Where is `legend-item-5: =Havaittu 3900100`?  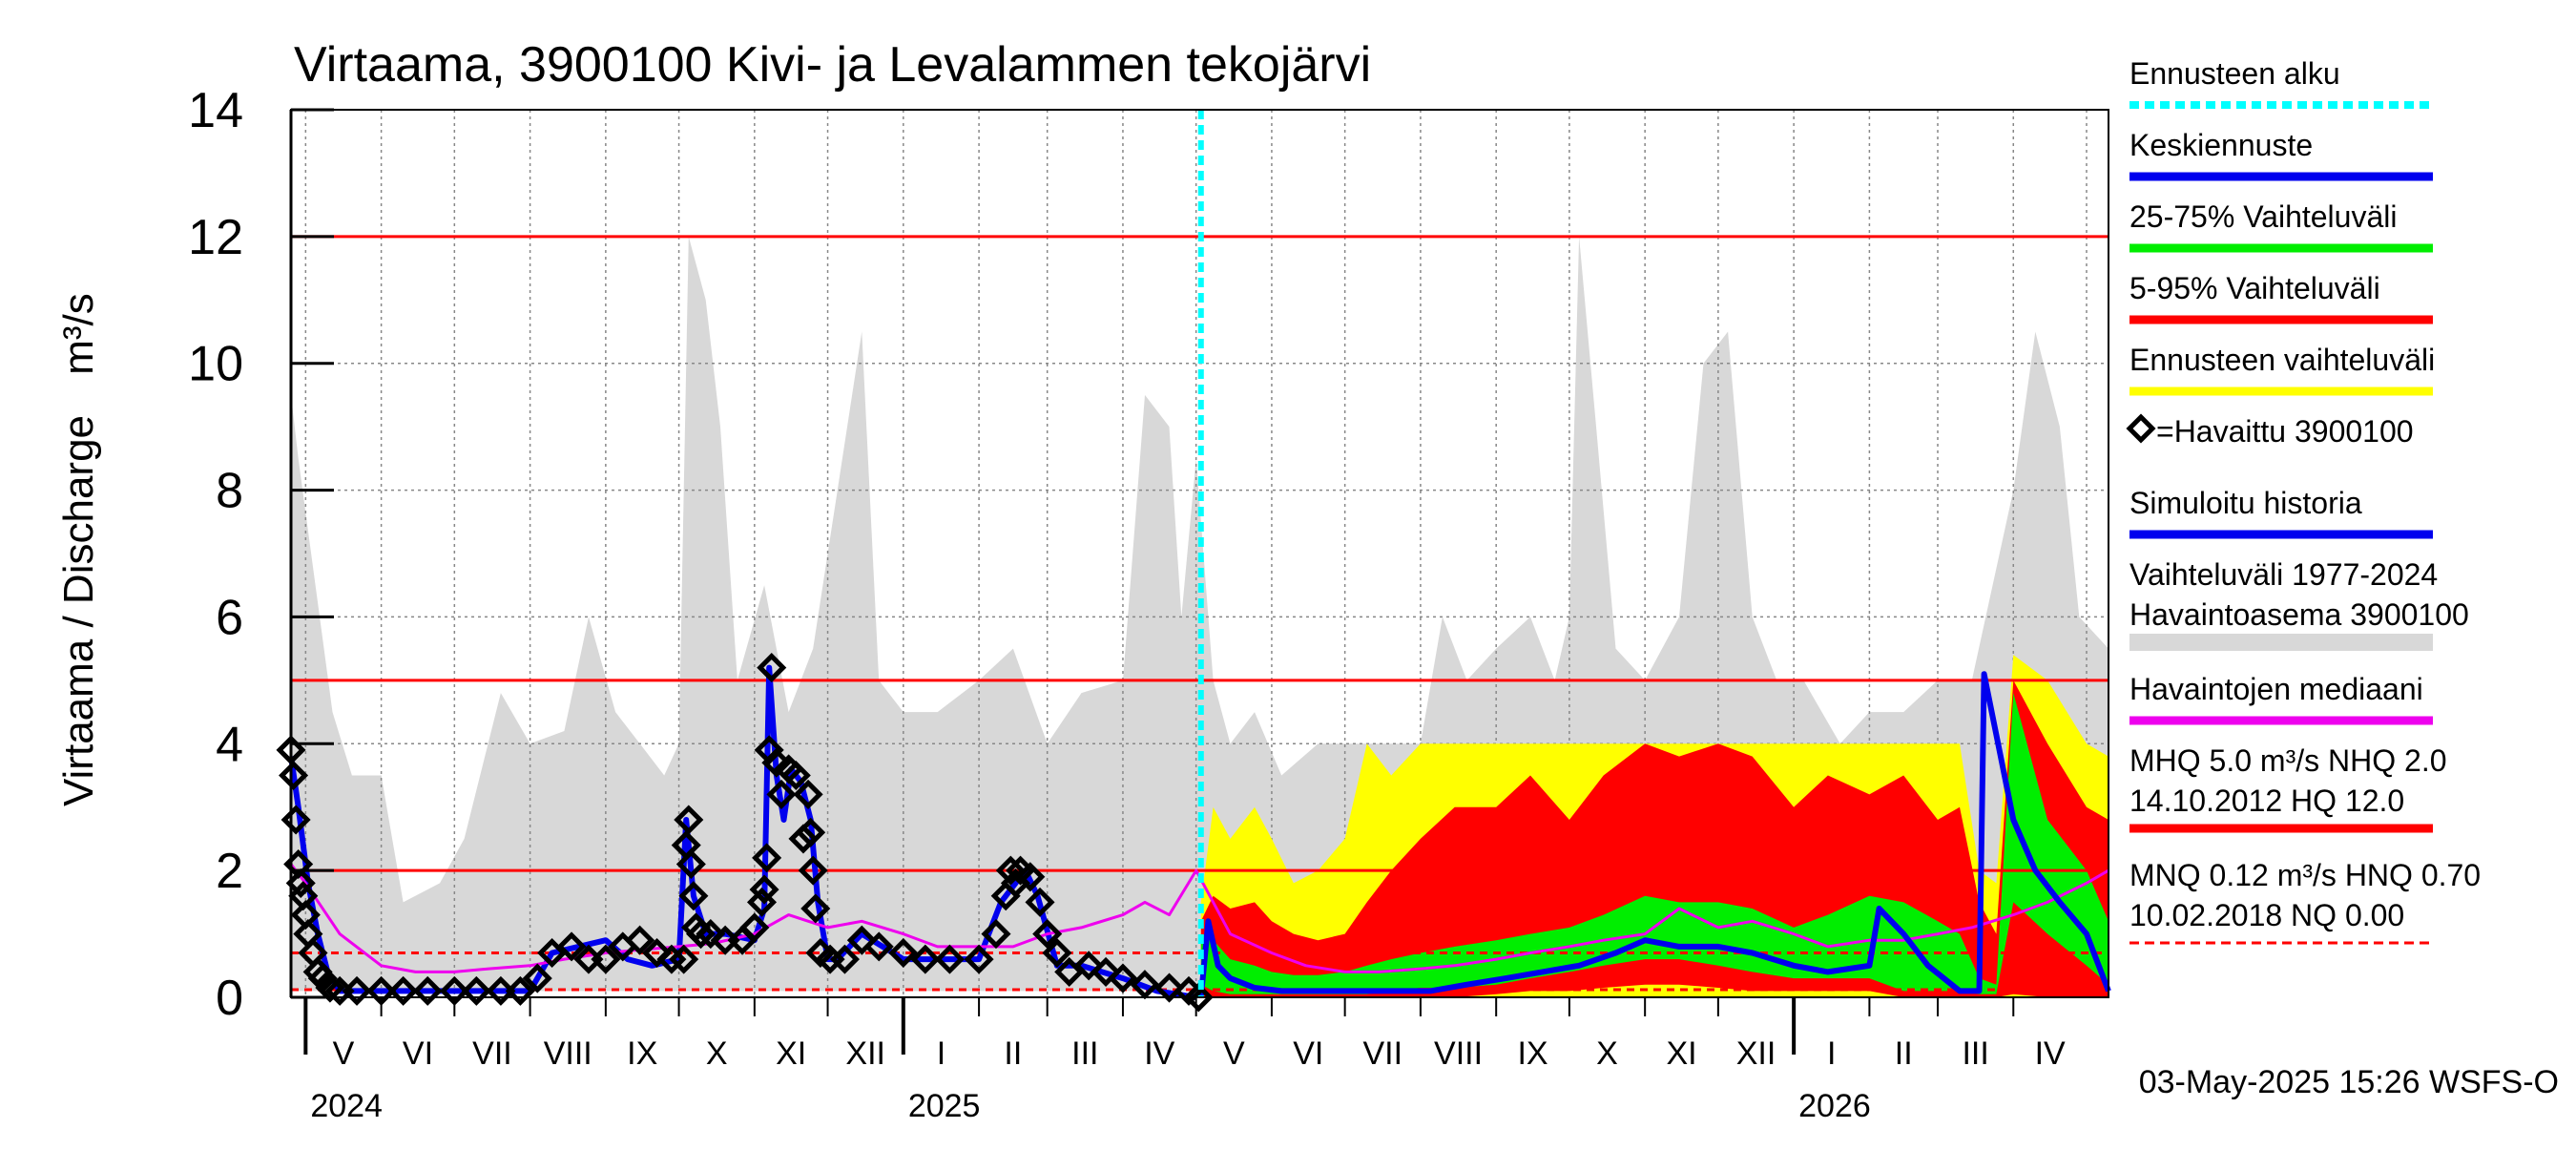
legend-item-5: =Havaittu 3900100 is located at coordinates (2270, 431).